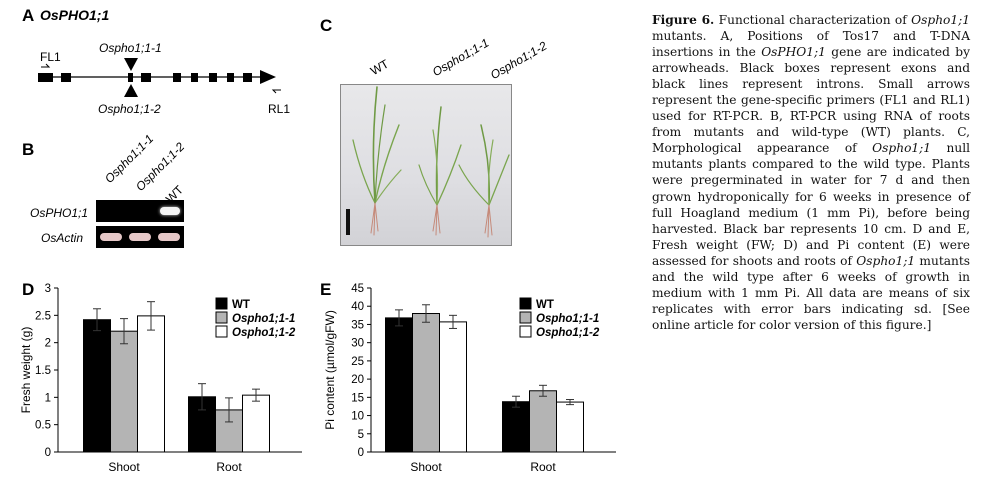 Image resolution: width=985 pixels, height=488 pixels. I want to click on y-tick-label: 45, so click(357, 289).